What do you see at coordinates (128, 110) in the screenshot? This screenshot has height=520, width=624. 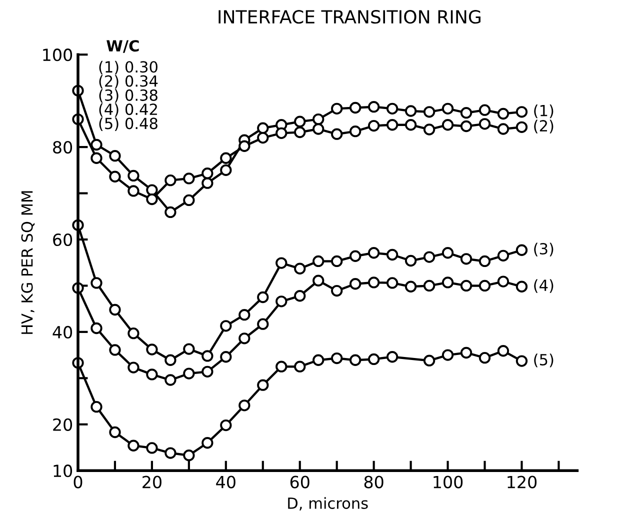 I see `annotation: (4) 0.42` at bounding box center [128, 110].